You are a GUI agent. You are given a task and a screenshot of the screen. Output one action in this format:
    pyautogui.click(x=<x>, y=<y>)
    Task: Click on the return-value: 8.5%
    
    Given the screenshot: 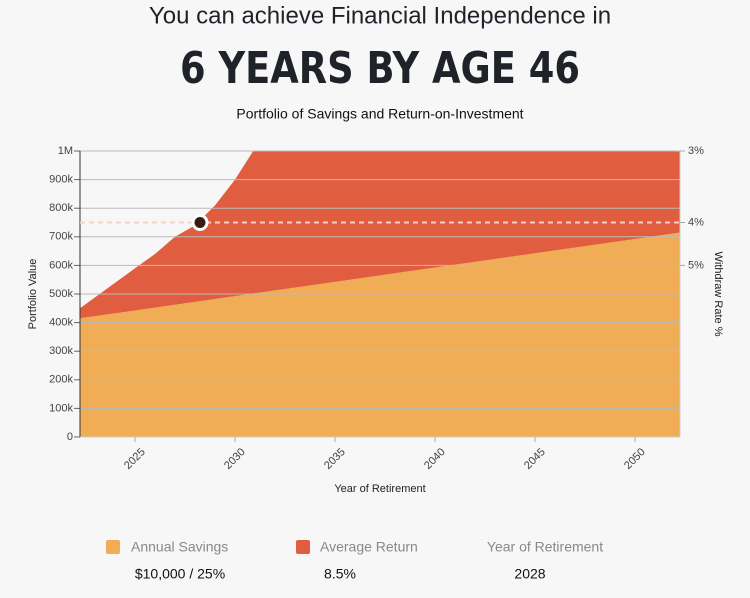 What is the action you would take?
    pyautogui.click(x=340, y=574)
    